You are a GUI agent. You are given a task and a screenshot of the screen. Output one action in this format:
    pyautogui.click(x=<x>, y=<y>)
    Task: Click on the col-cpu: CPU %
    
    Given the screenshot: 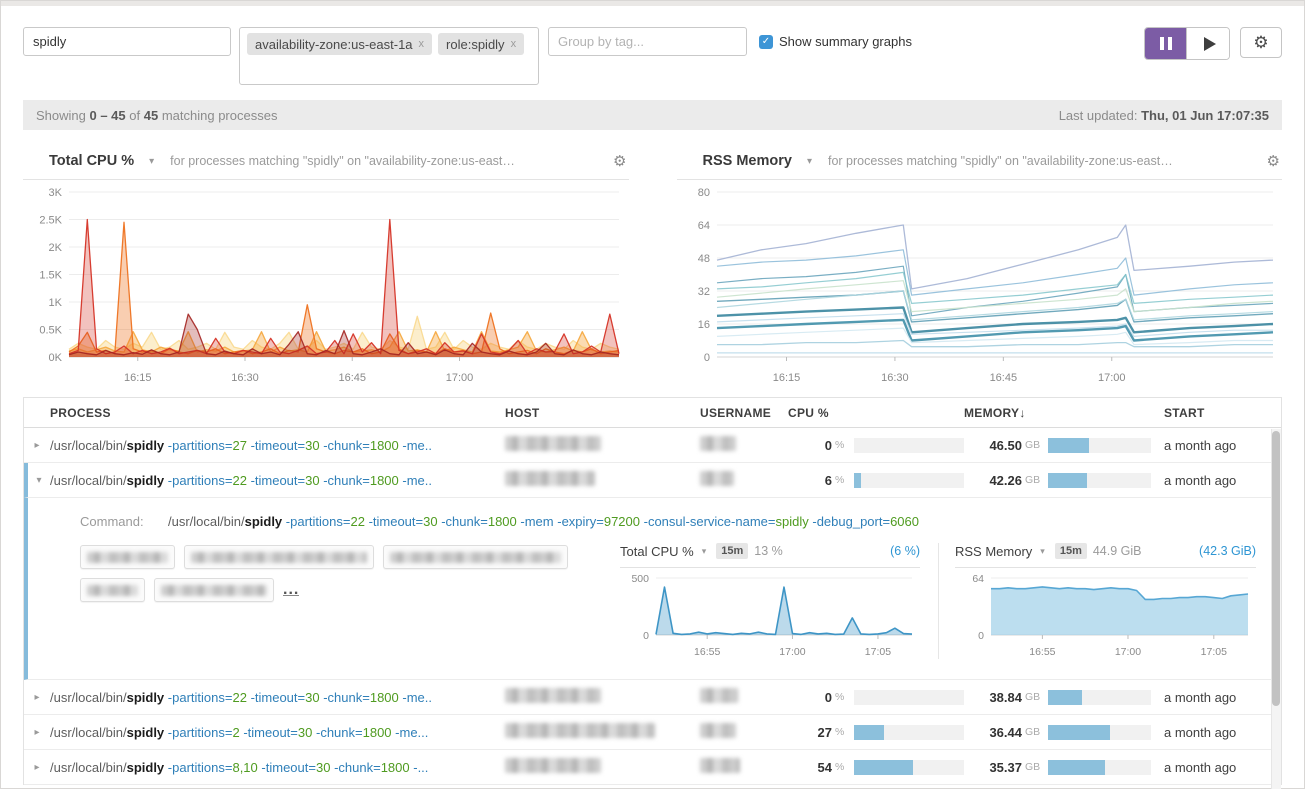 What is the action you would take?
    pyautogui.click(x=808, y=412)
    